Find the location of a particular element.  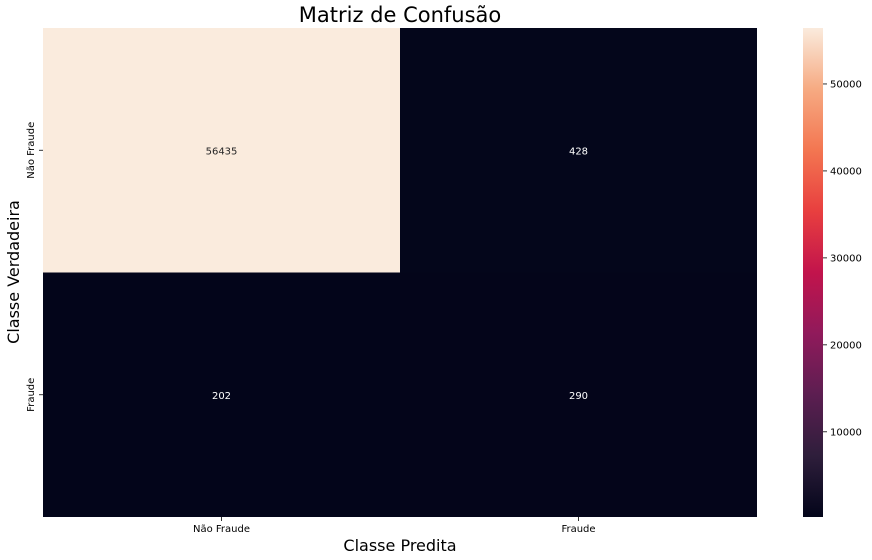

chart-title: Matriz de Confusão is located at coordinates (400, 15).